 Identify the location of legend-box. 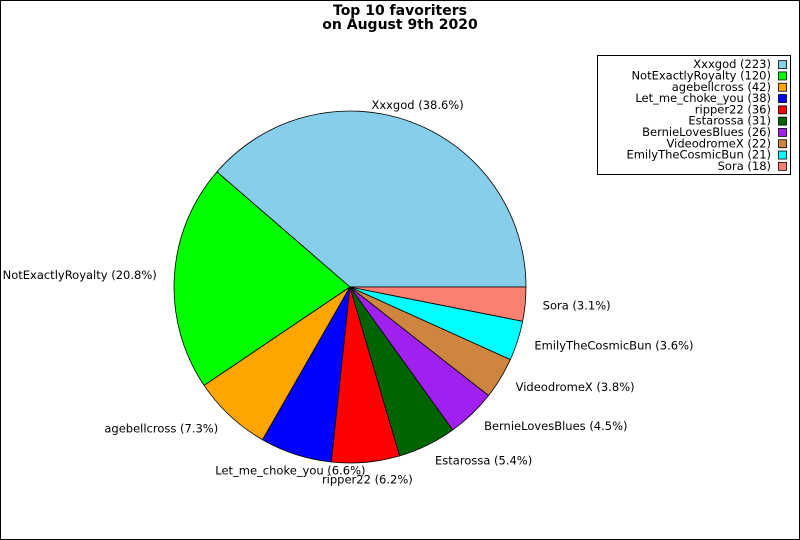
(694, 115).